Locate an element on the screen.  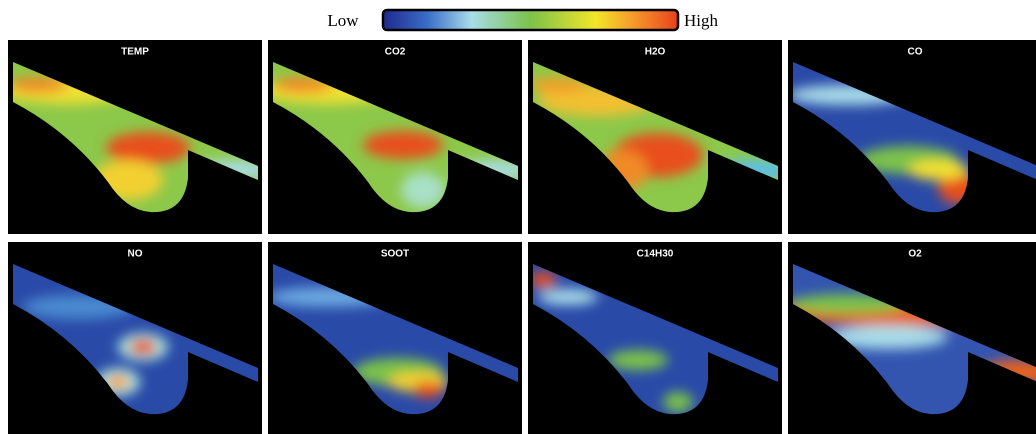
high-label: High is located at coordinates (701, 20).